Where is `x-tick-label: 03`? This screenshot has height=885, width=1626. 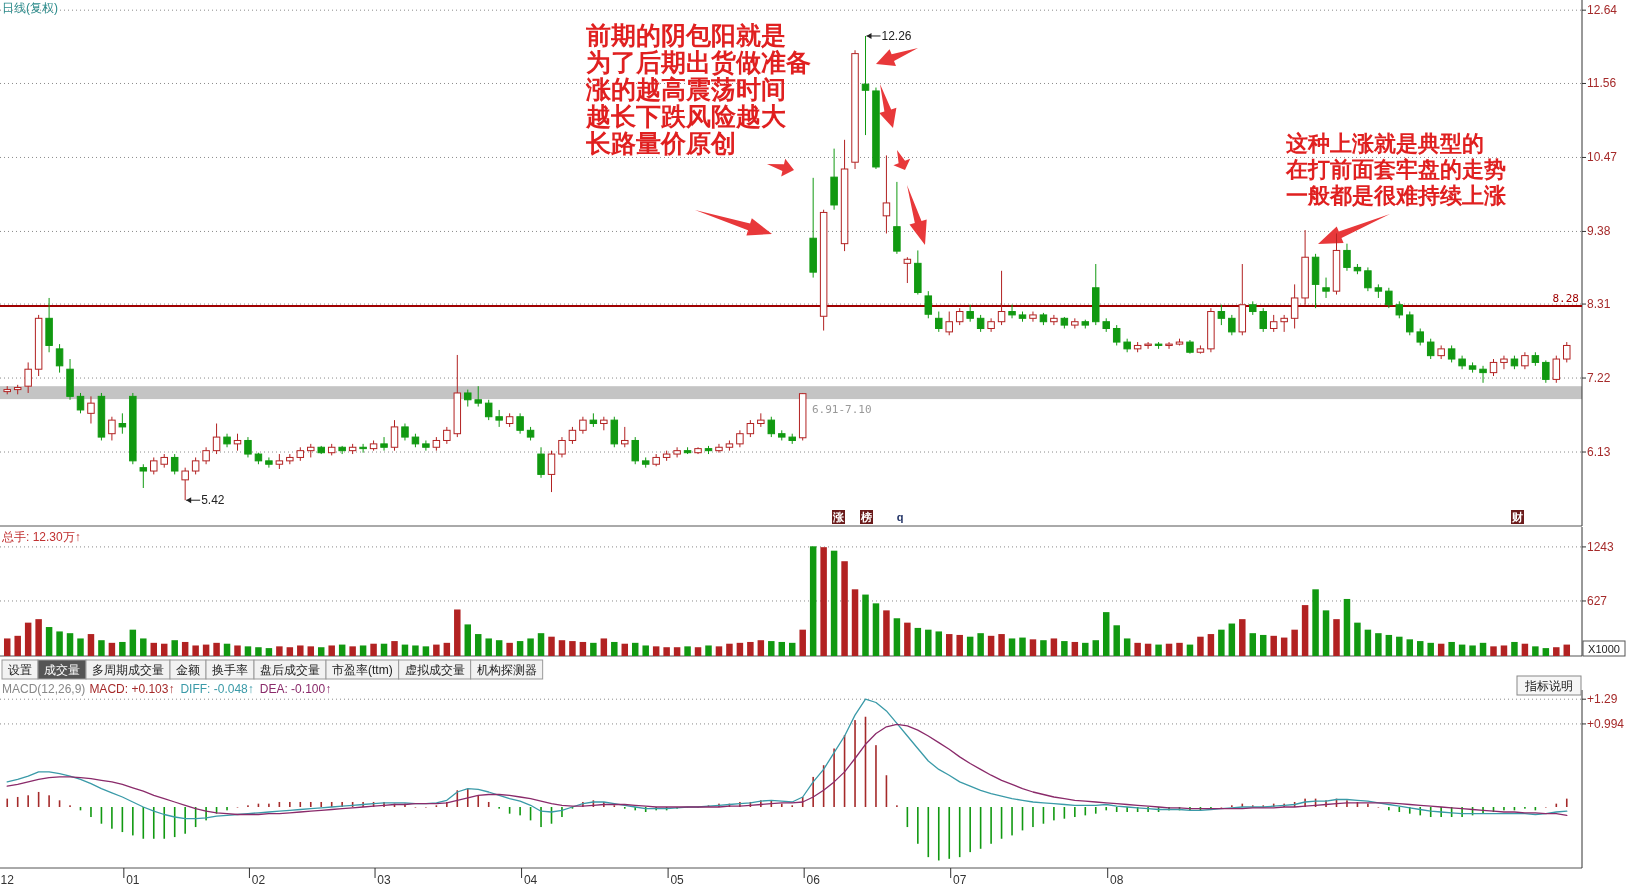
x-tick-label: 03 is located at coordinates (384, 879).